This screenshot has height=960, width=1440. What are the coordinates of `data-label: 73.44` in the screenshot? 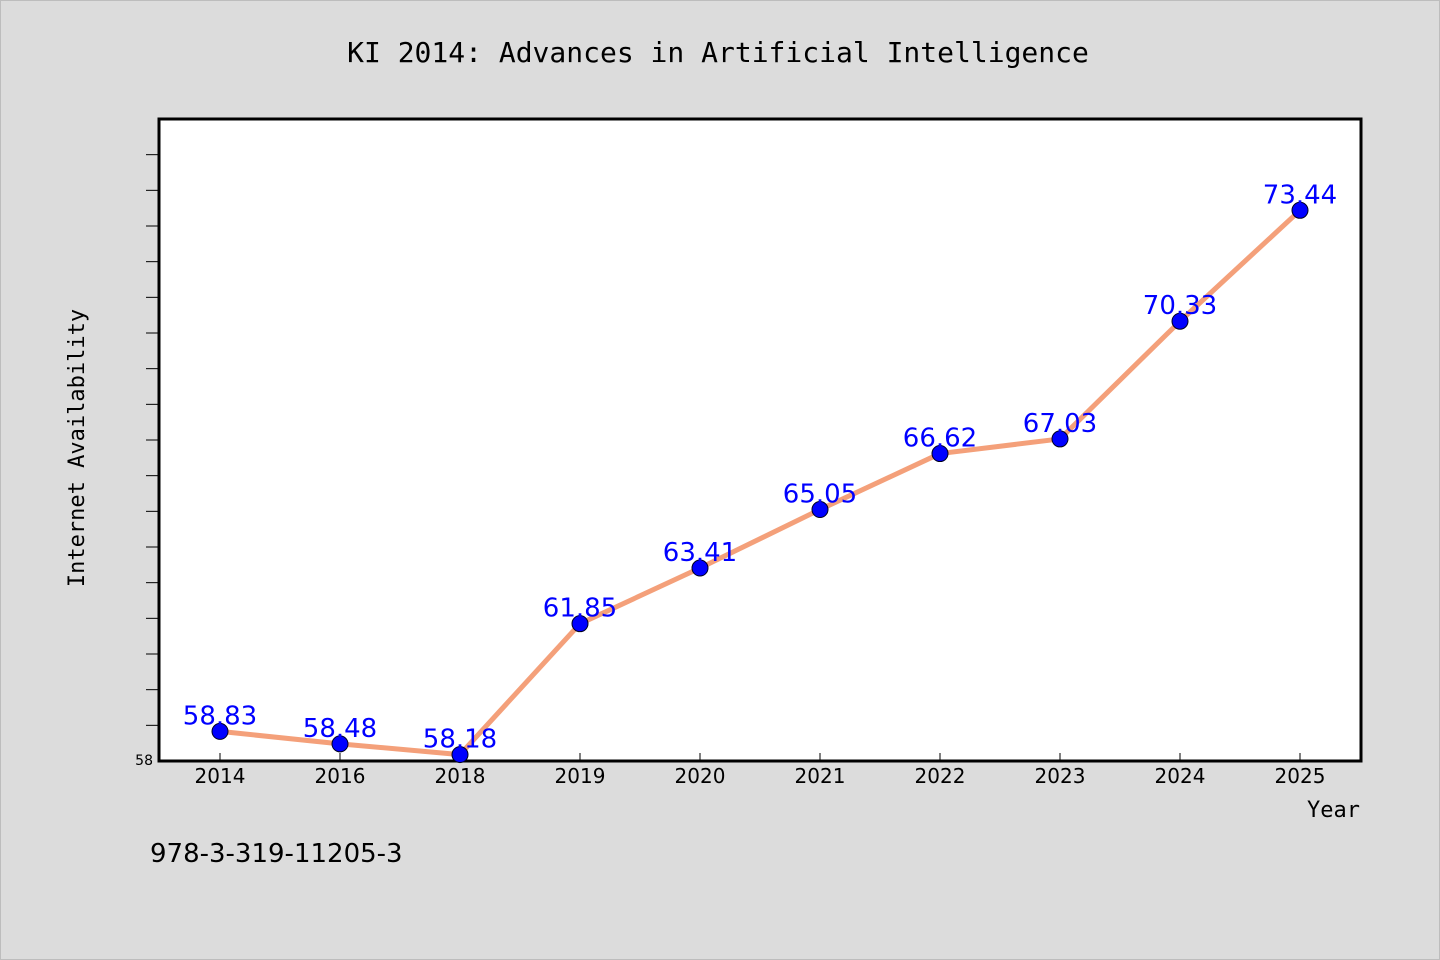 It's located at (1300, 195).